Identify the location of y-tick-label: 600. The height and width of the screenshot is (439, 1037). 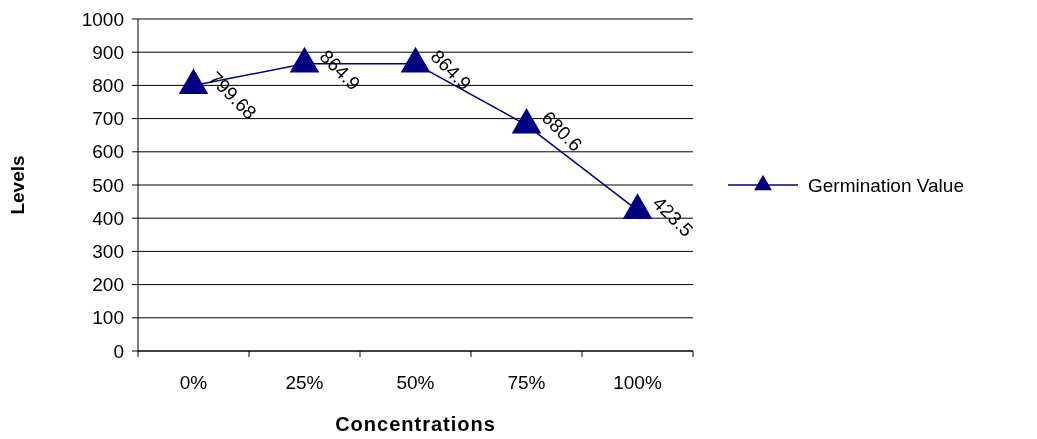
(108, 152).